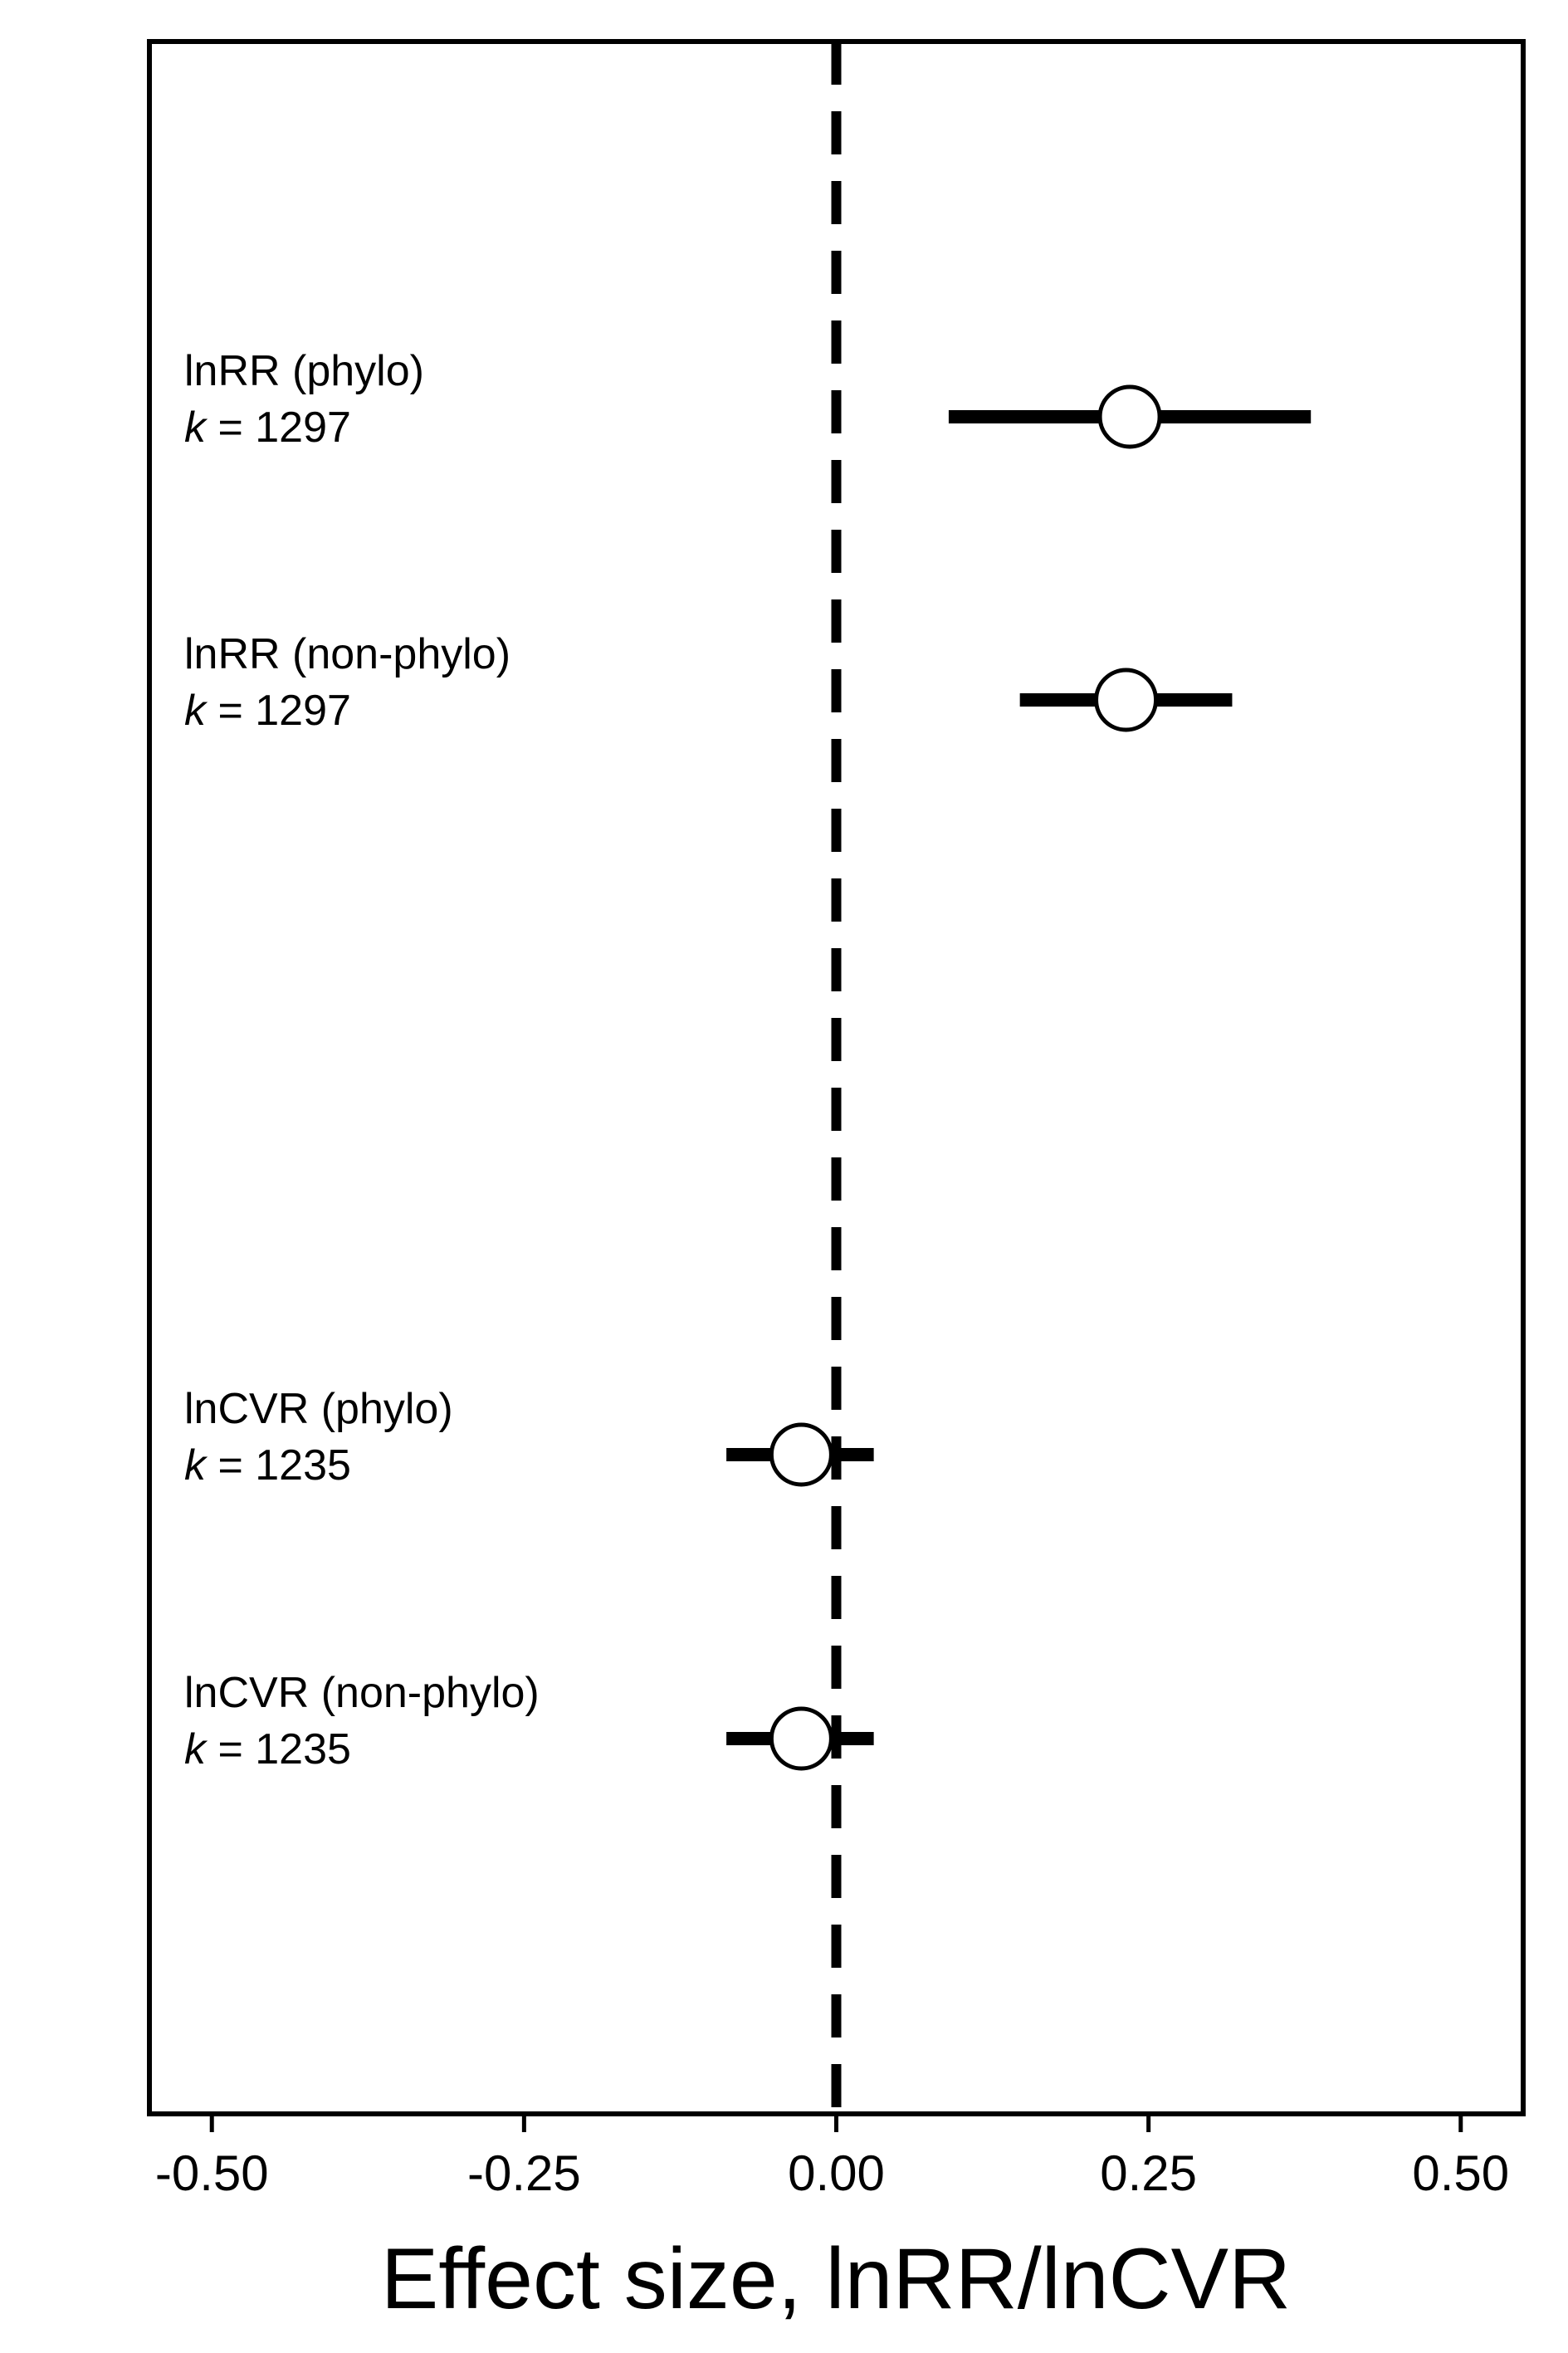  Describe the element at coordinates (1148, 2173) in the screenshot. I see `x-tick-label: 0.25` at that location.